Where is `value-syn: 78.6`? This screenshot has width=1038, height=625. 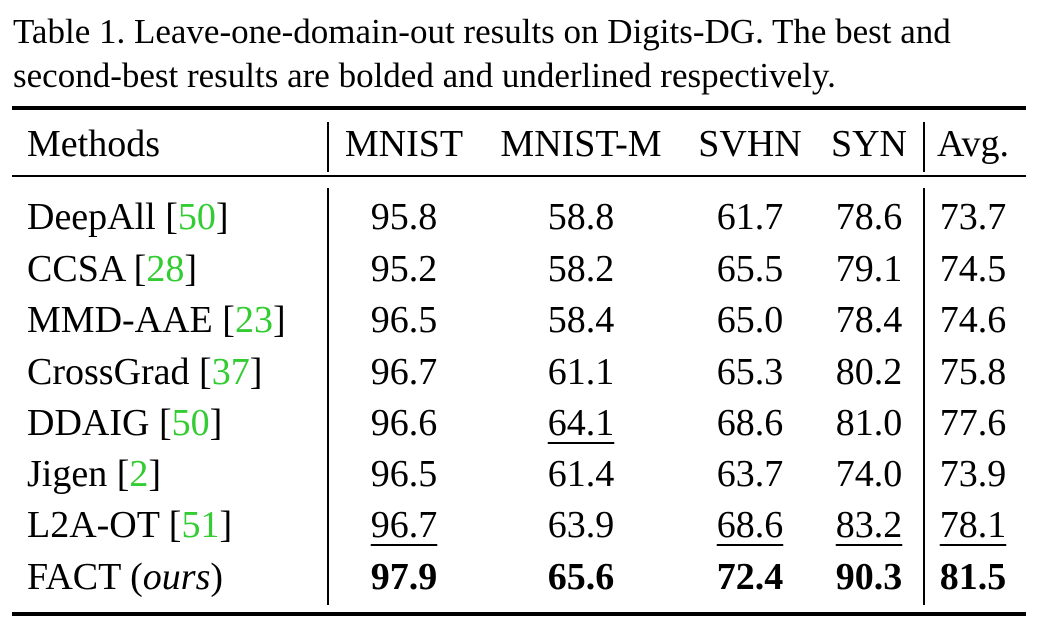 value-syn: 78.6 is located at coordinates (869, 217).